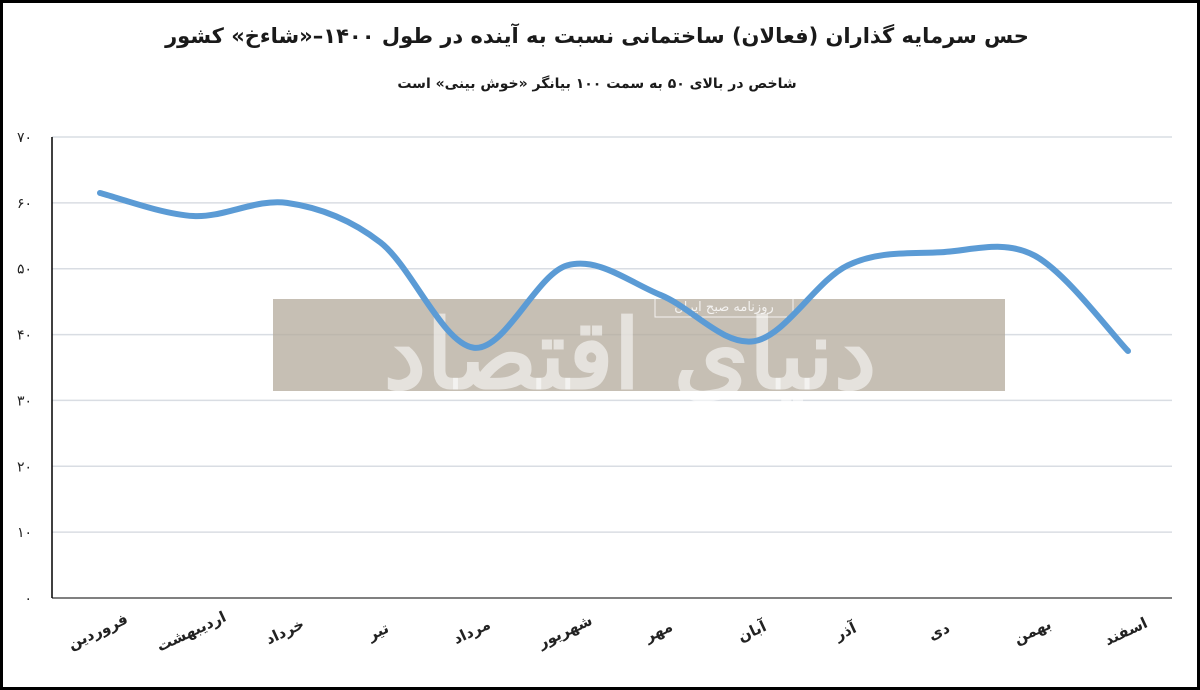  What do you see at coordinates (629, 354) in the screenshot?
I see `watermark-text: دنیای اقتصاد` at bounding box center [629, 354].